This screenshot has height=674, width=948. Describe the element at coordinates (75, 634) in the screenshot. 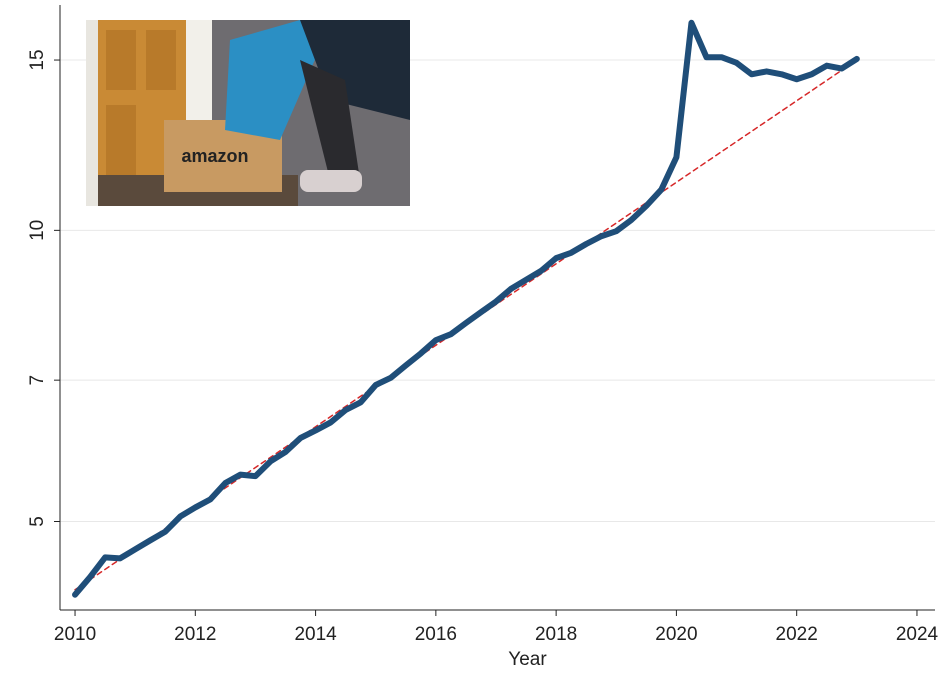

I see `x-tick-label: 2010` at that location.